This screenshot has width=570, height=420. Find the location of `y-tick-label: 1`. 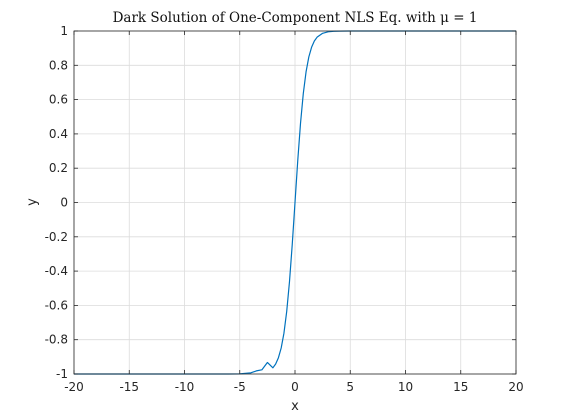

y-tick-label: 1 is located at coordinates (64, 31).